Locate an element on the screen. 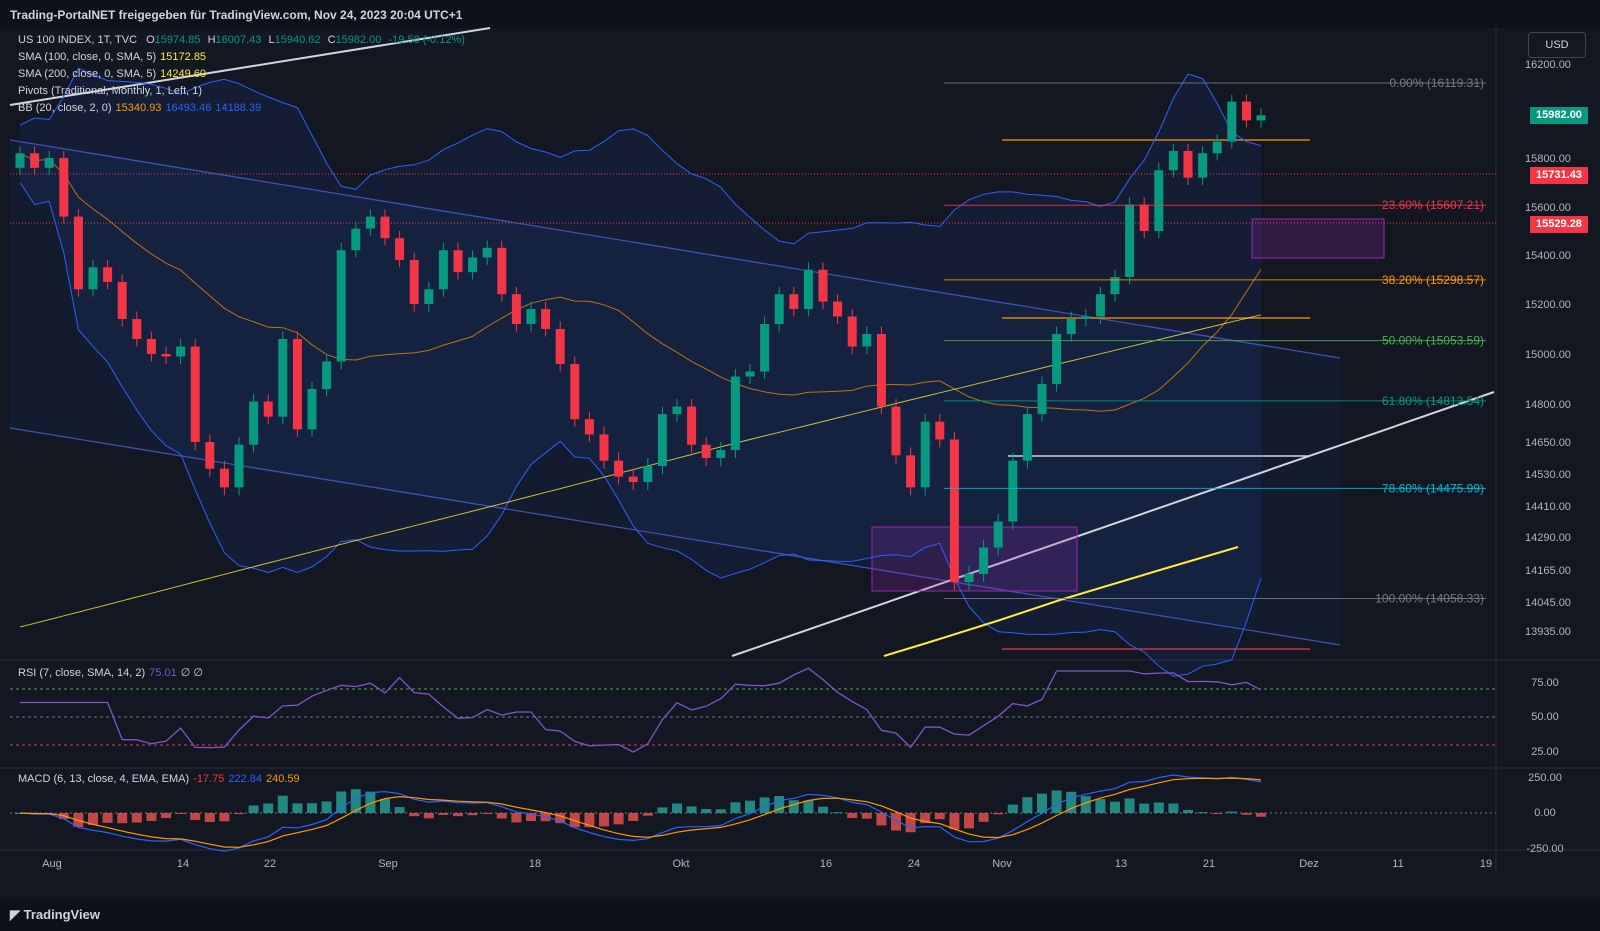  macd-axis-label: 250.00 is located at coordinates (1545, 778).